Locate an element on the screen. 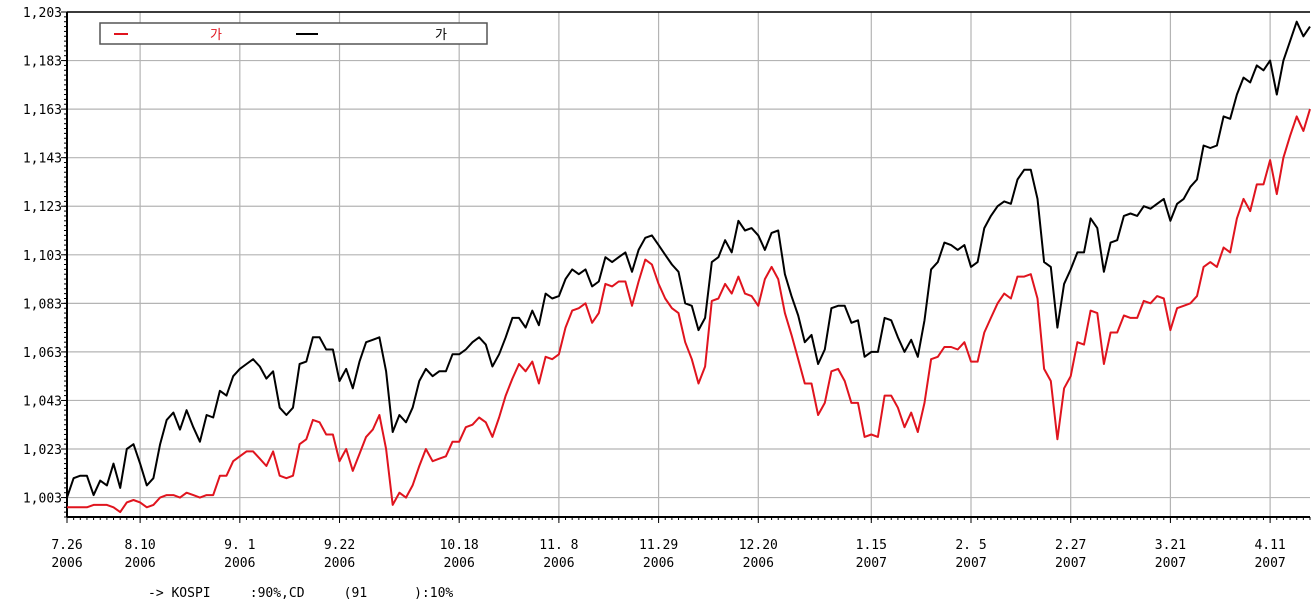 Image resolution: width=1316 pixels, height=611 pixels. x-tick-label: 2.27 is located at coordinates (1070, 545).